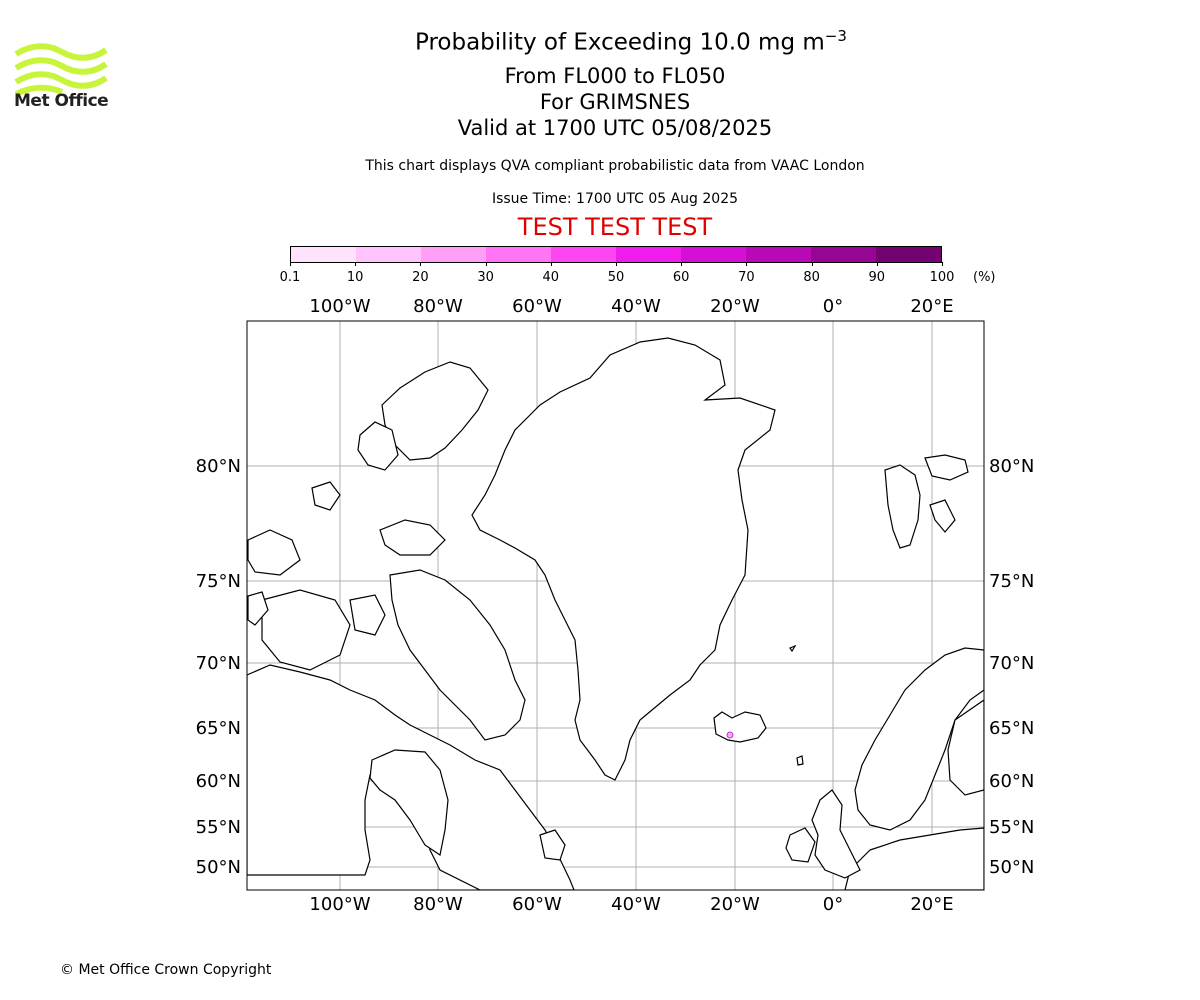  I want to click on coastline-newfoundland, so click(552, 845).